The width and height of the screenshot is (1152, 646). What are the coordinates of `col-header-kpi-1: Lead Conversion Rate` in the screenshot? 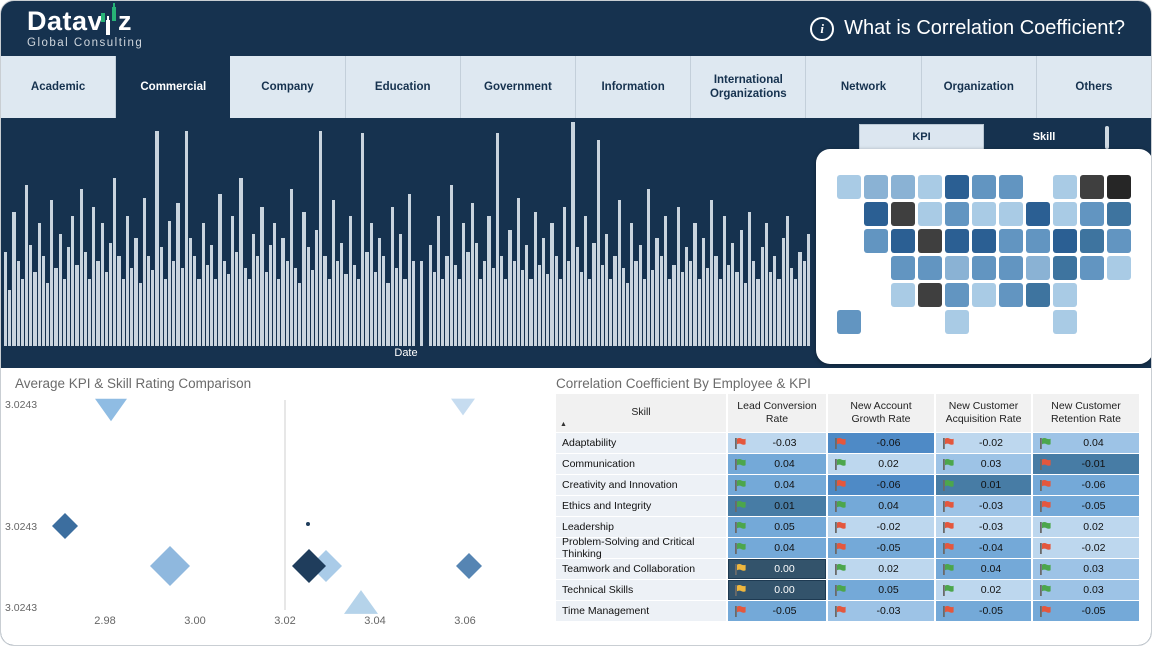 It's located at (777, 413).